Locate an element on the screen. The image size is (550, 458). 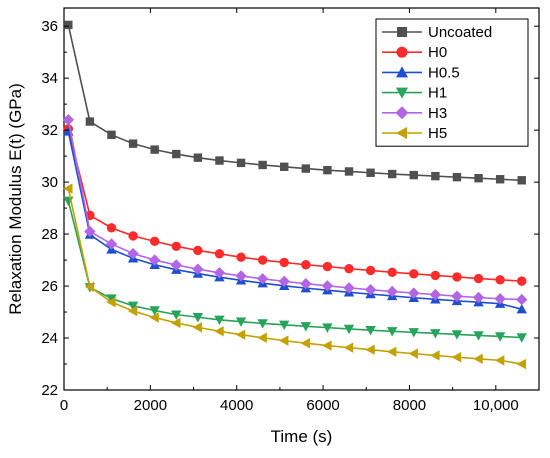
legend-label: H5 is located at coordinates (437, 133).